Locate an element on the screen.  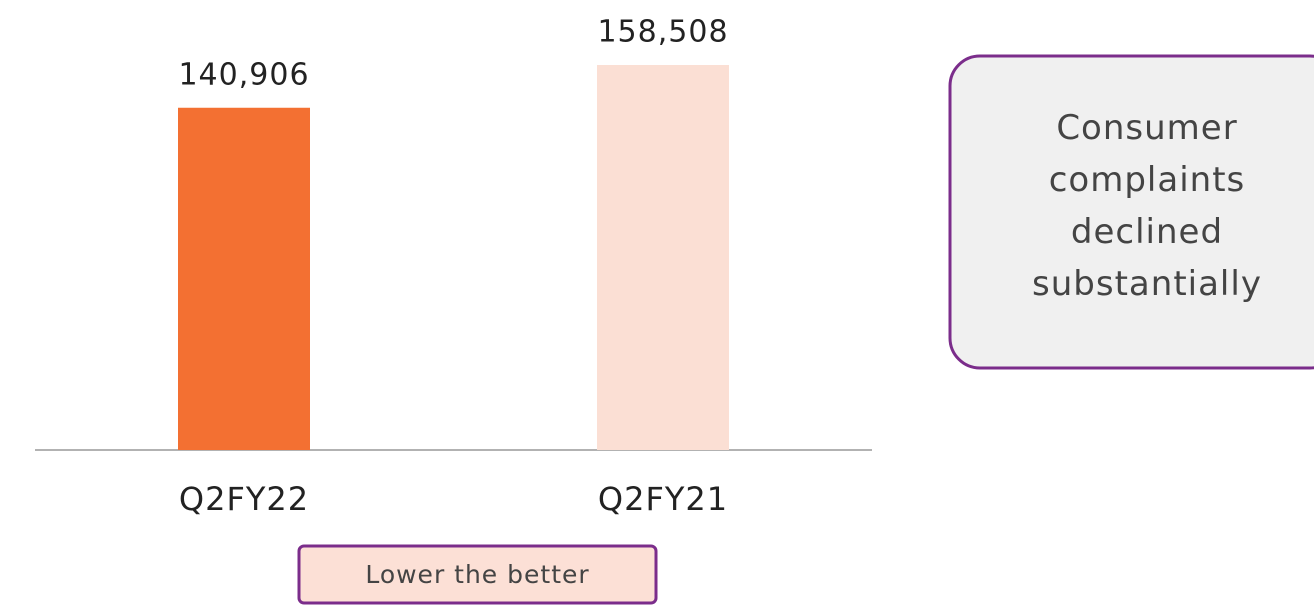
x-tick-label: Q2FY21 is located at coordinates (663, 499).